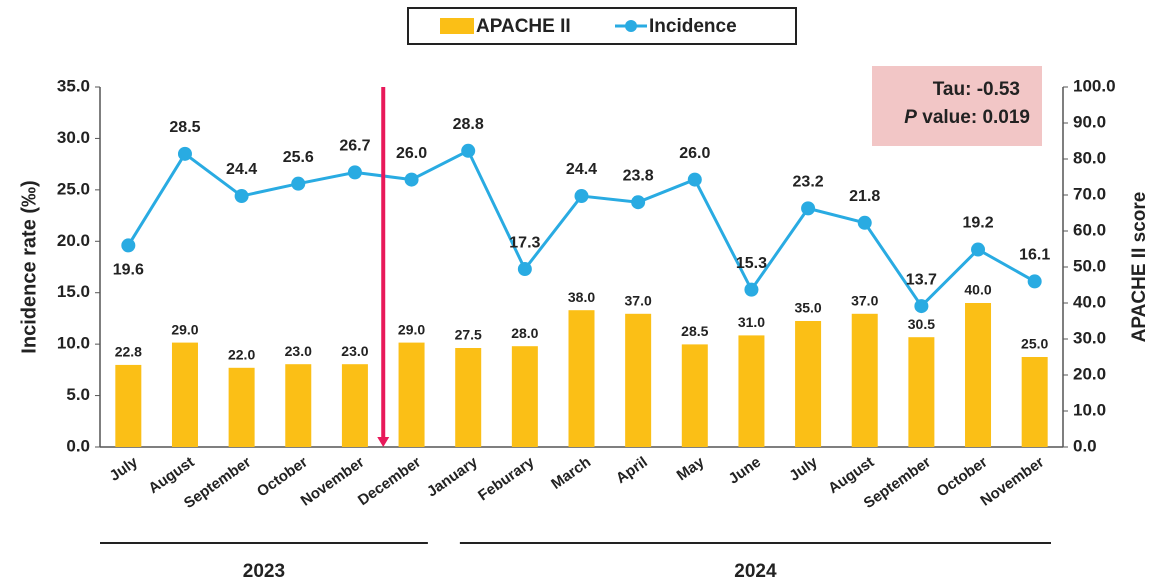 Image resolution: width=1156 pixels, height=578 pixels. Describe the element at coordinates (977, 223) in the screenshot. I see `point-label: 19.2` at that location.